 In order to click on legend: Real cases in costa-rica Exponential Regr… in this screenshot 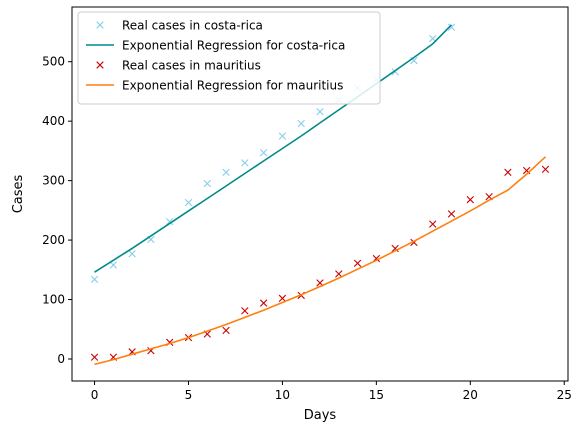, I will do `click(229, 58)`.